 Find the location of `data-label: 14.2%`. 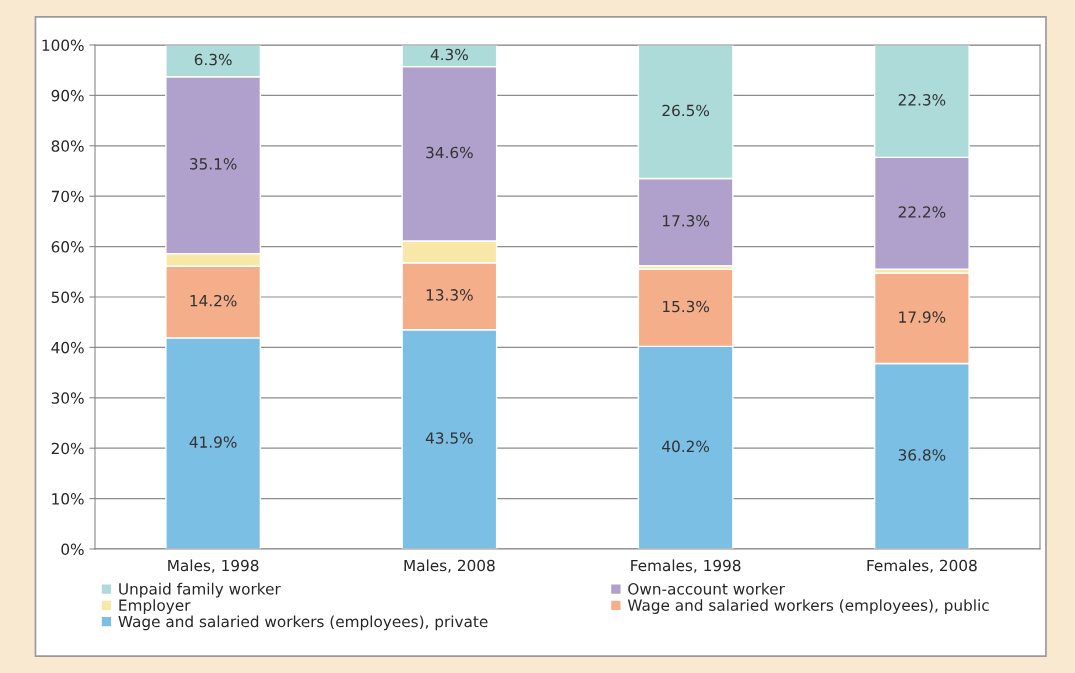

data-label: 14.2% is located at coordinates (213, 300).